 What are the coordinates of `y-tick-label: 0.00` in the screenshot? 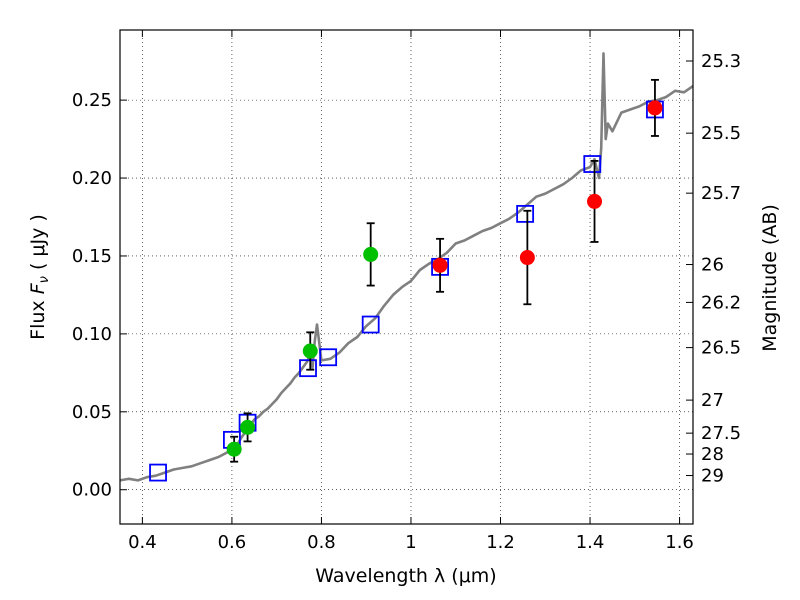 It's located at (92, 490).